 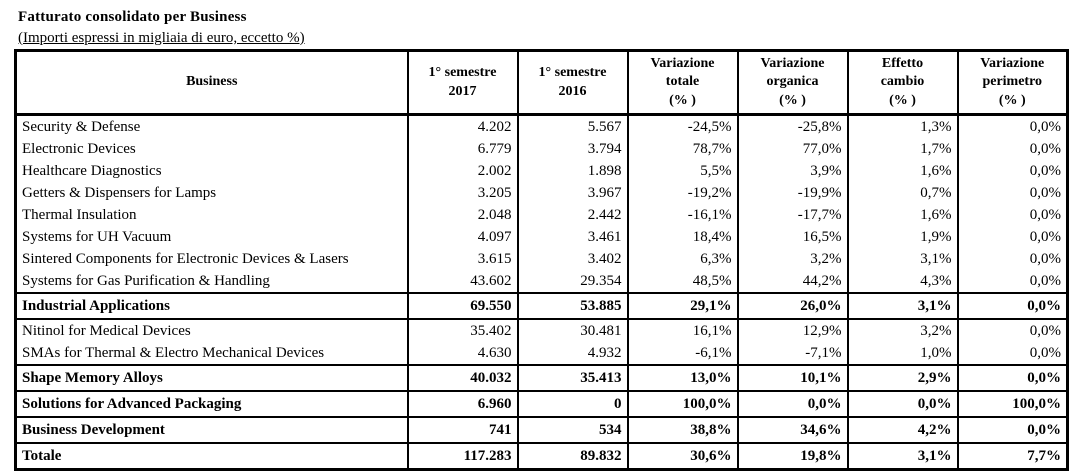 I want to click on cell-value: 35.413, so click(x=572, y=378).